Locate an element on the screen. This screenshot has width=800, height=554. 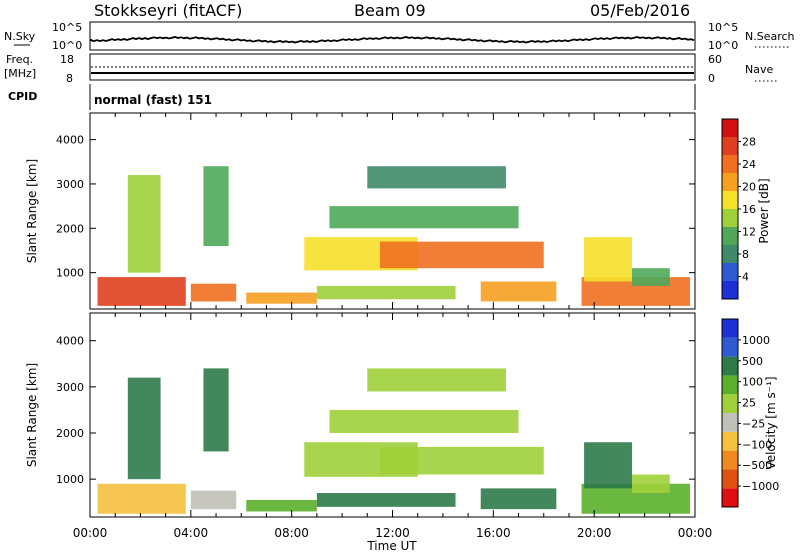
colorbar-tick-label: −1000 is located at coordinates (760, 486).